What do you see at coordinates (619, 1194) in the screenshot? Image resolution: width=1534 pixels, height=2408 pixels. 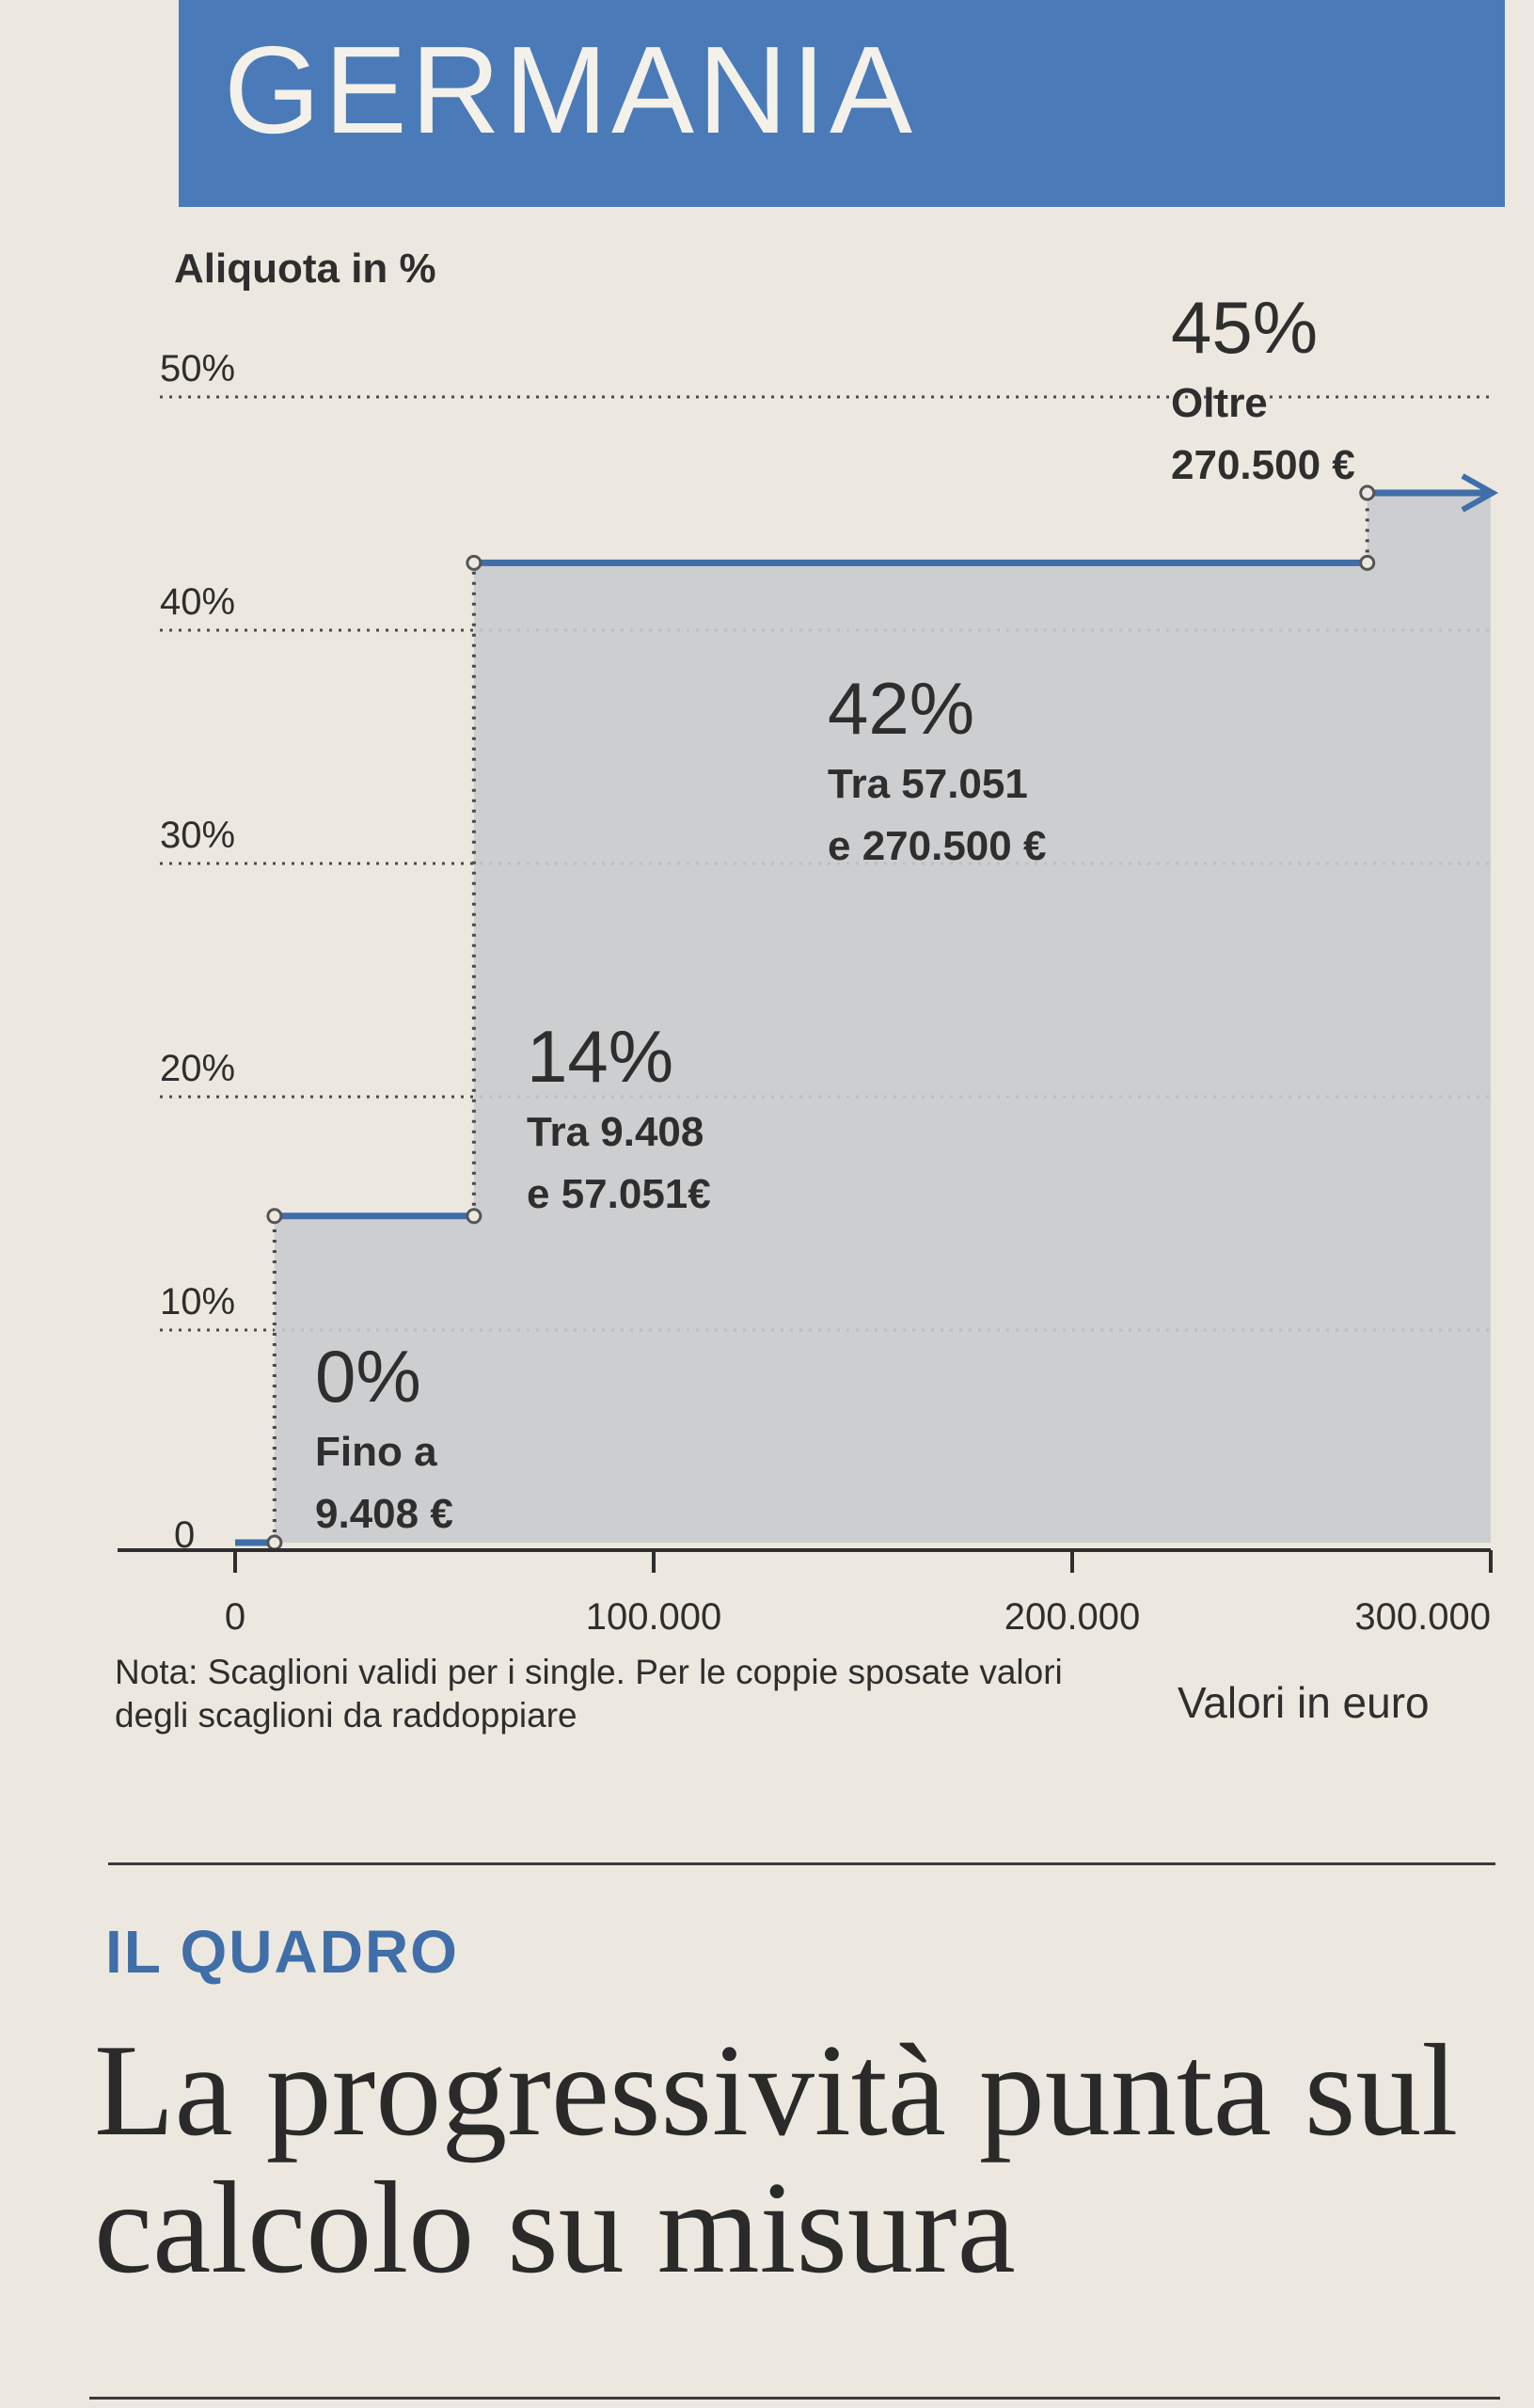 I see `bracket-range-line2: e 57.051€` at bounding box center [619, 1194].